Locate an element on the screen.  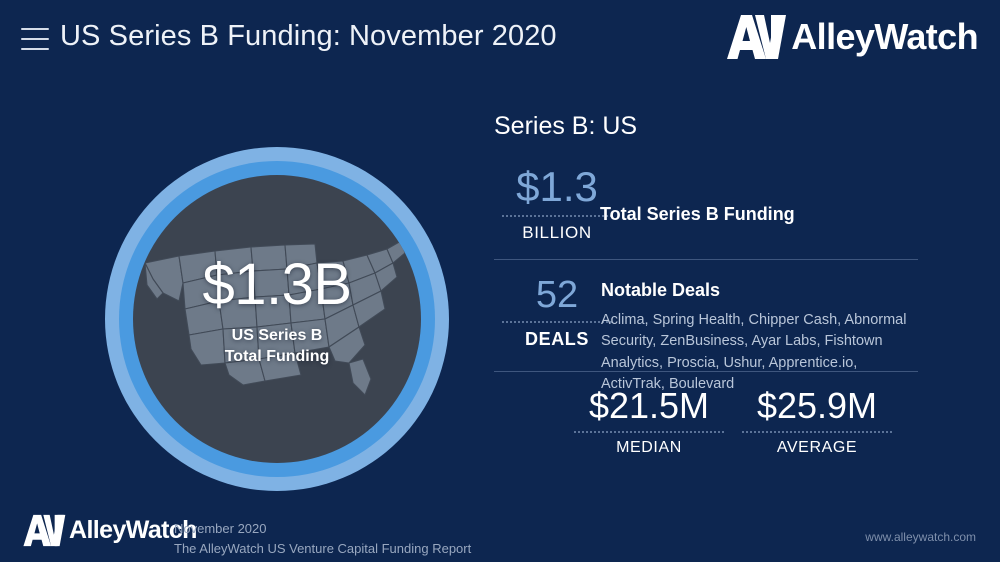
circle-text-block: $1.3B US Series B Total Funding is located at coordinates (277, 310).